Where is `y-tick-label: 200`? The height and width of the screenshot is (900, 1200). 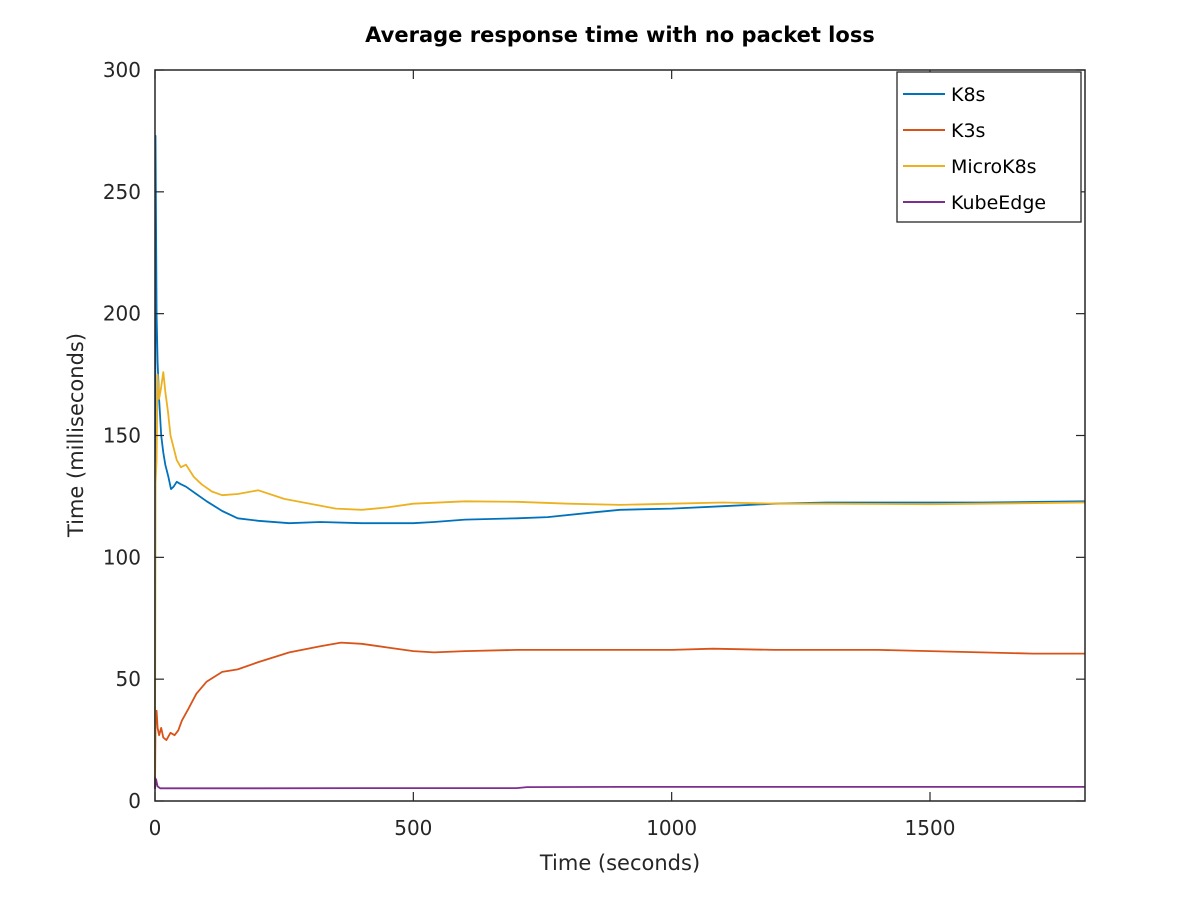 y-tick-label: 200 is located at coordinates (122, 314).